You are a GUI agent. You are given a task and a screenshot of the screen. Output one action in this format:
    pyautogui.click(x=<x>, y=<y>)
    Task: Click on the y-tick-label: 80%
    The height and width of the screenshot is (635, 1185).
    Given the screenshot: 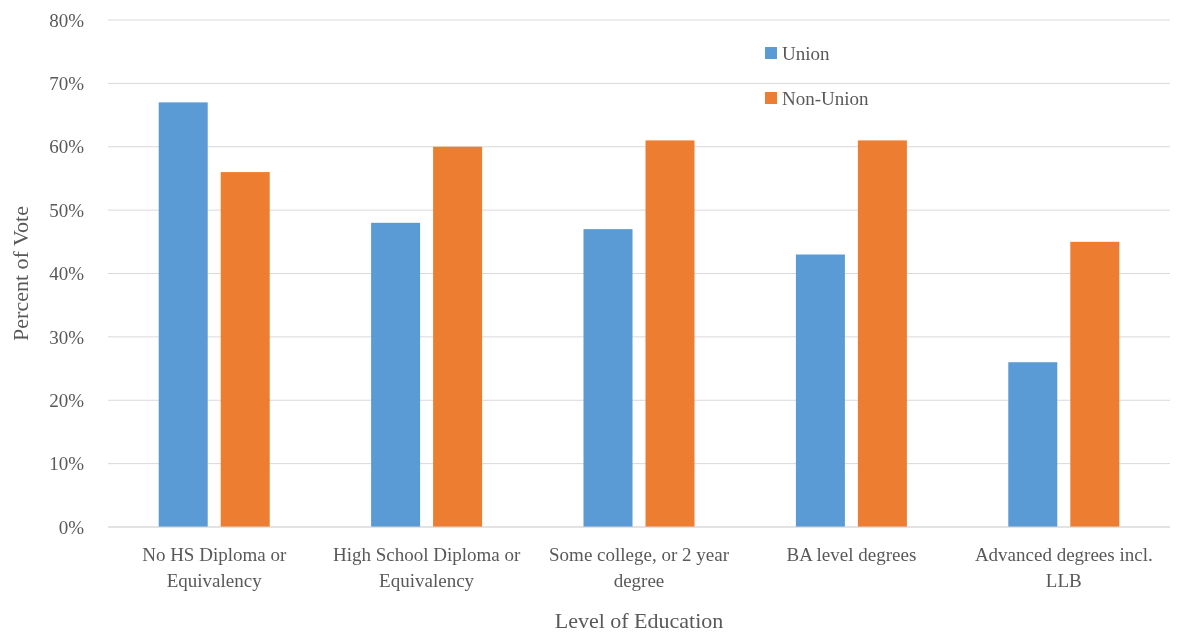 What is the action you would take?
    pyautogui.click(x=67, y=20)
    